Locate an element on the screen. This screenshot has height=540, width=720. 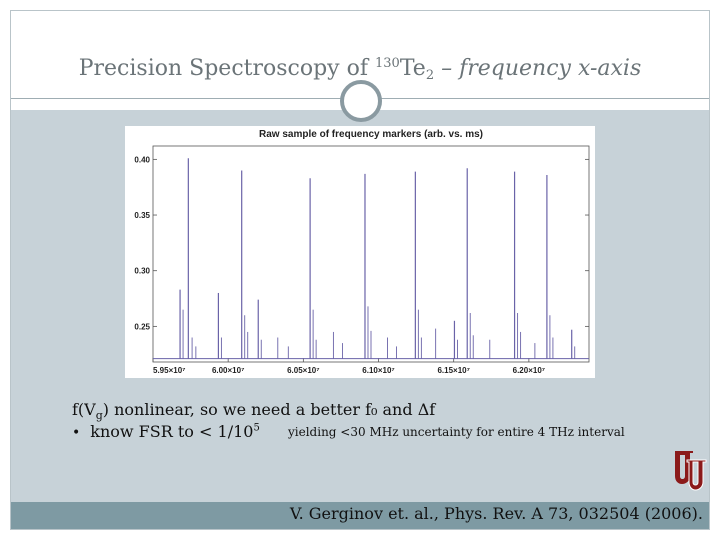
y-tick-label: 0.30 is located at coordinates (142, 271).